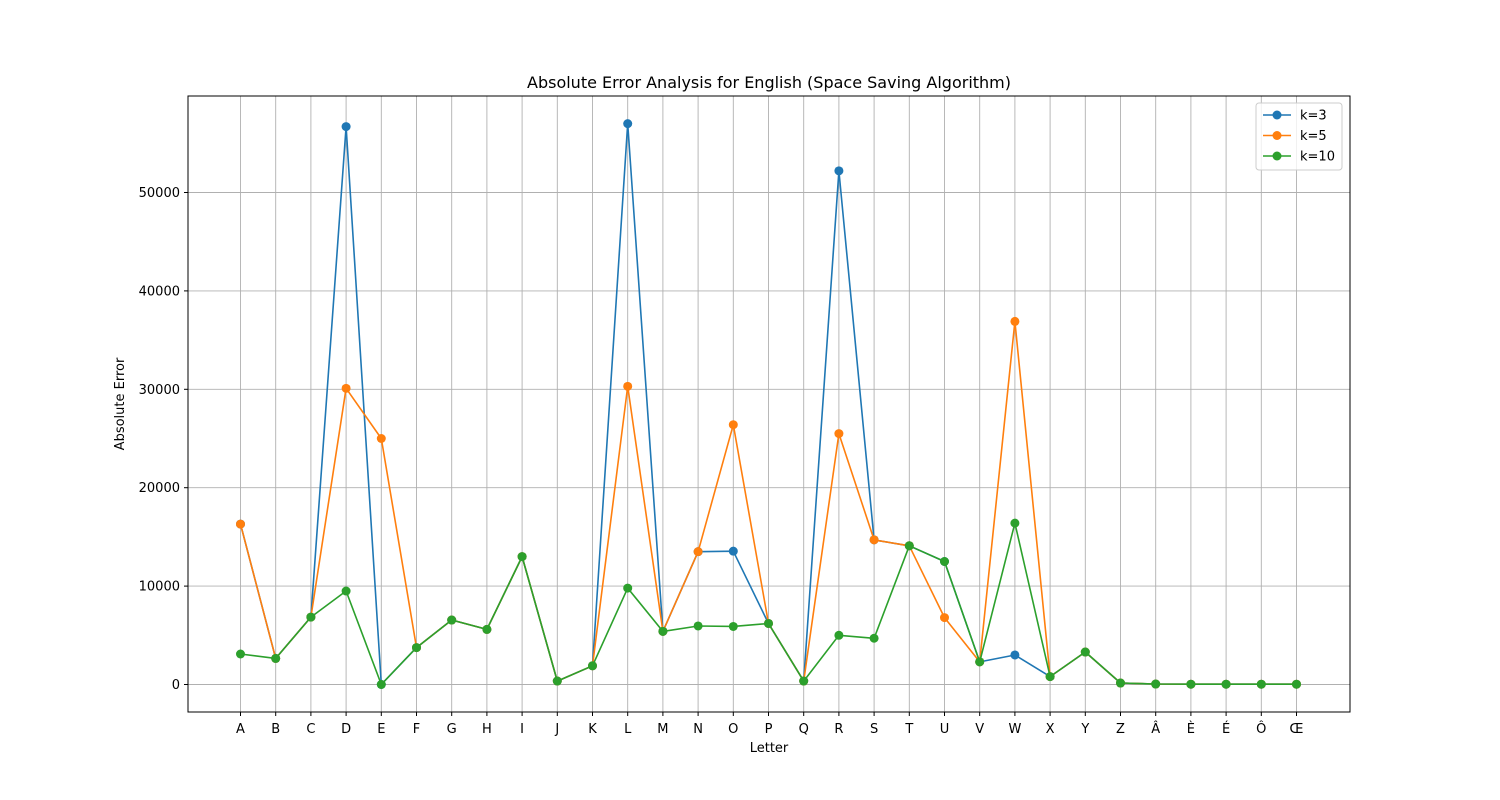 The image size is (1500, 800). Describe the element at coordinates (628, 729) in the screenshot. I see `x-tick-label: L` at that location.